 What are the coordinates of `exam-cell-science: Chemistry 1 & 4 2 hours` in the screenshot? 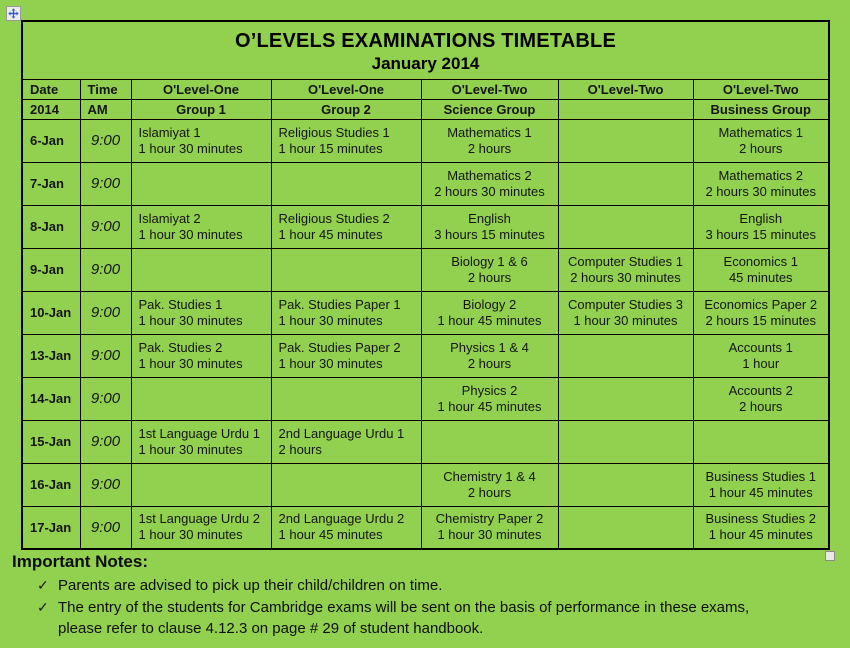 It's located at (489, 484).